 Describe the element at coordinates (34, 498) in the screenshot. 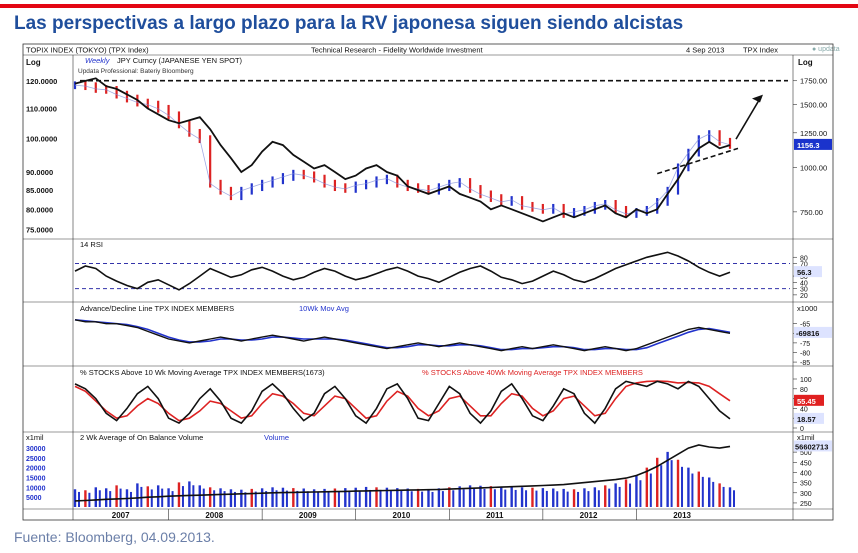

I see `volume-left-tick: 5000` at that location.